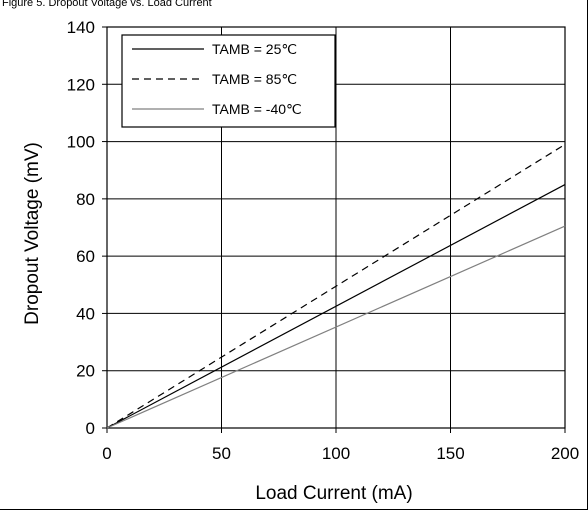 This screenshot has height=510, width=588. Describe the element at coordinates (81, 27) in the screenshot. I see `y-tick-label: 140` at that location.